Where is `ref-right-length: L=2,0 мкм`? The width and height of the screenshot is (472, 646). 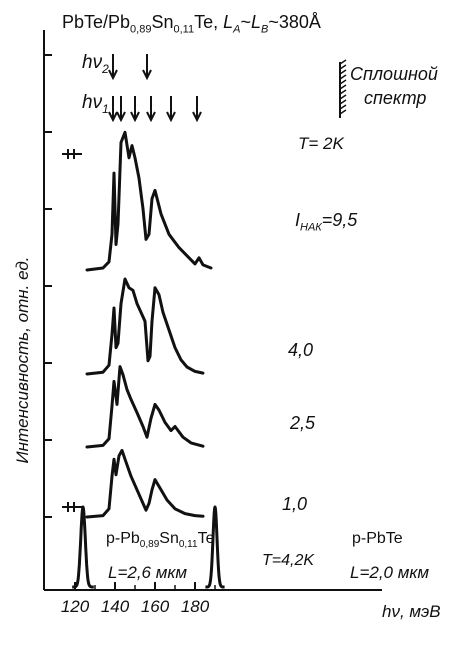
ref-right-length: L=2,0 мкм is located at coordinates (390, 572).